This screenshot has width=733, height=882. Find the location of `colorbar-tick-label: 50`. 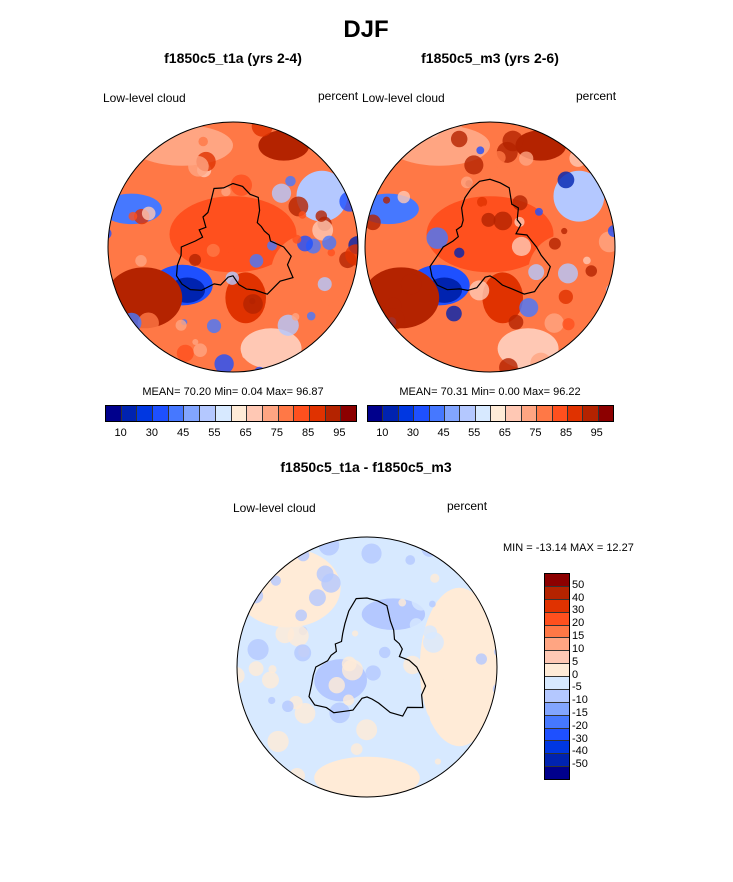

colorbar-tick-label: 50 is located at coordinates (578, 584).